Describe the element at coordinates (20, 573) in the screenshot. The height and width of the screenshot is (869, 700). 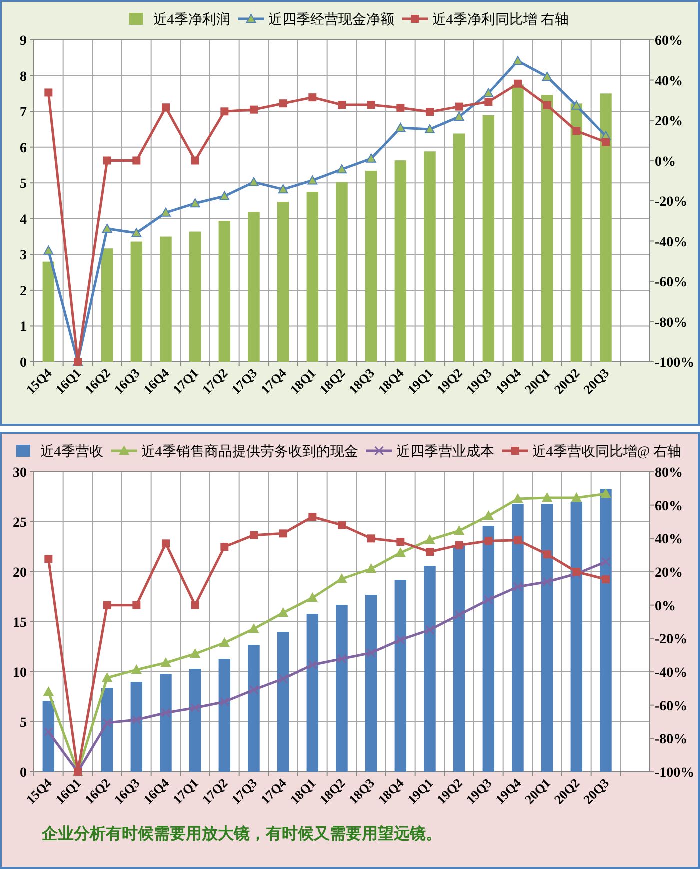
I see `y-tick-label: 20` at that location.